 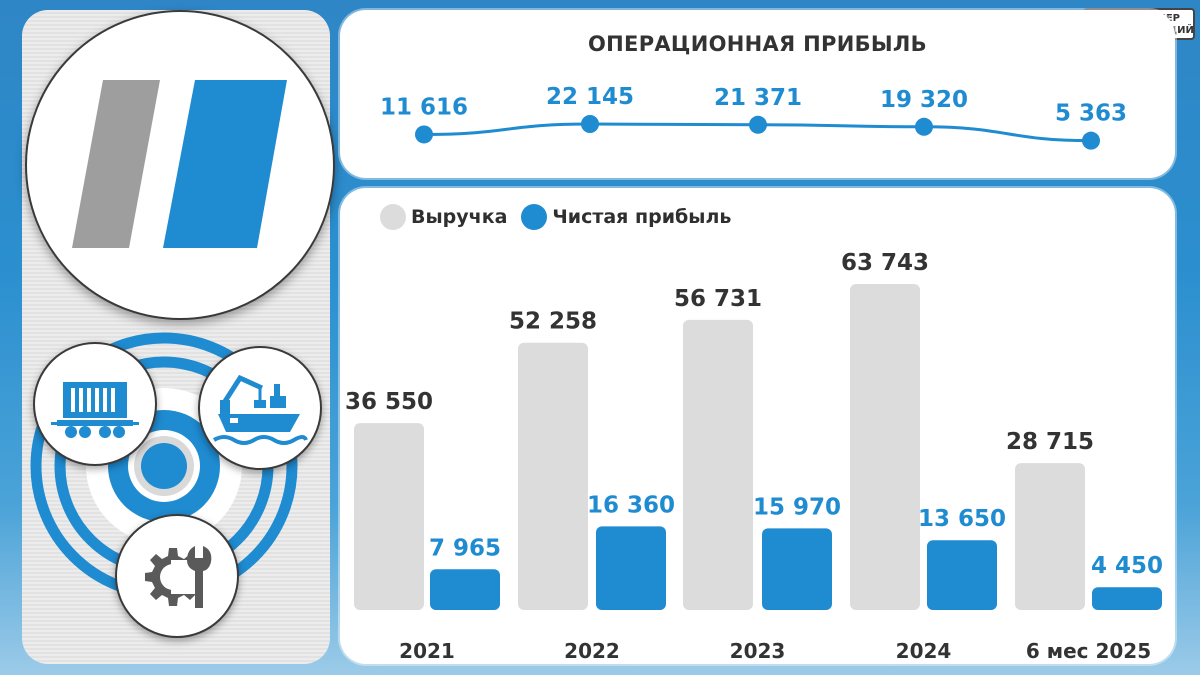 I want to click on legend-swatch-net-profit, so click(x=534, y=217).